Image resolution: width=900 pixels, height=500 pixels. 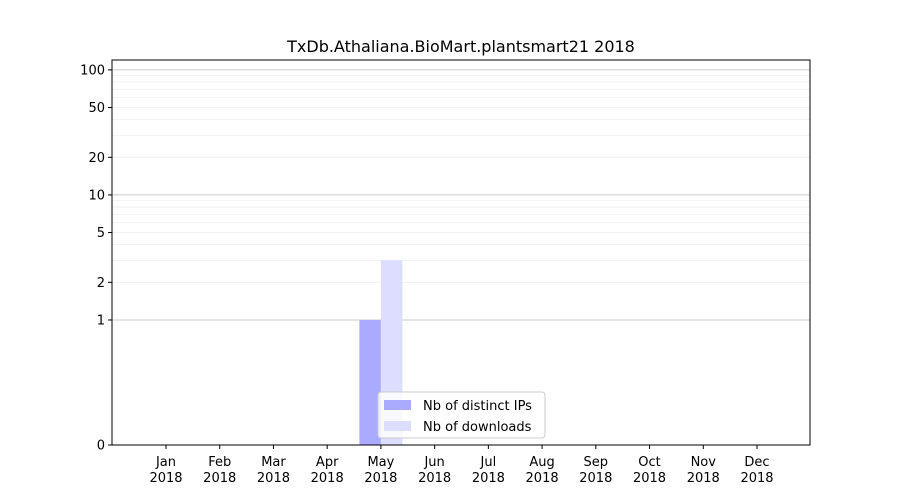 What do you see at coordinates (96, 195) in the screenshot?
I see `y-tick-label: 10` at bounding box center [96, 195].